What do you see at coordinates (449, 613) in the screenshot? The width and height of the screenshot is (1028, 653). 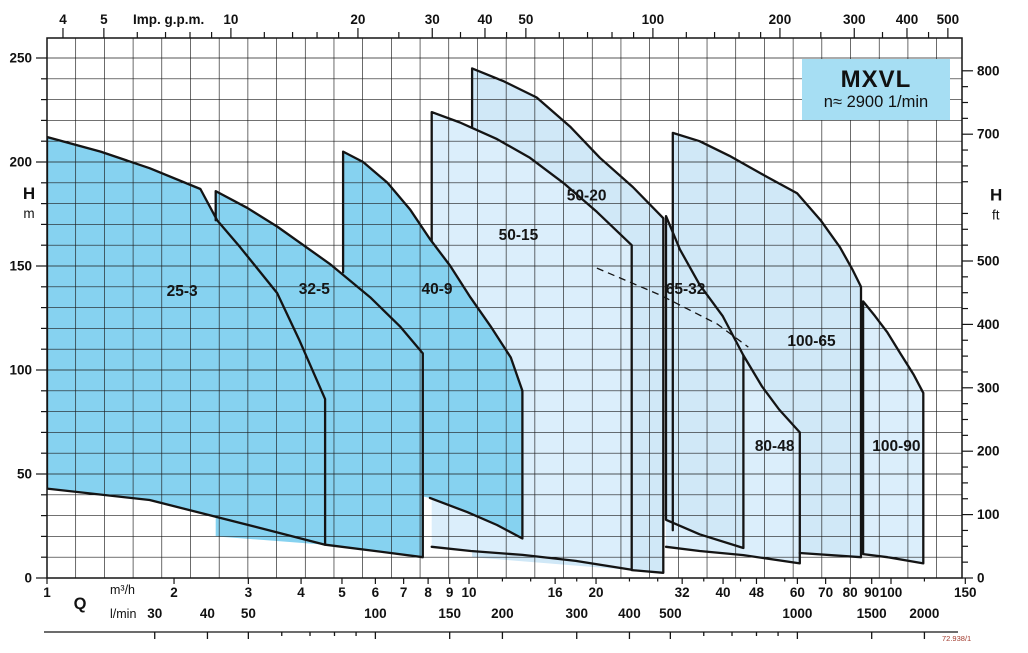 I see `lmin-label: 150` at bounding box center [449, 613].